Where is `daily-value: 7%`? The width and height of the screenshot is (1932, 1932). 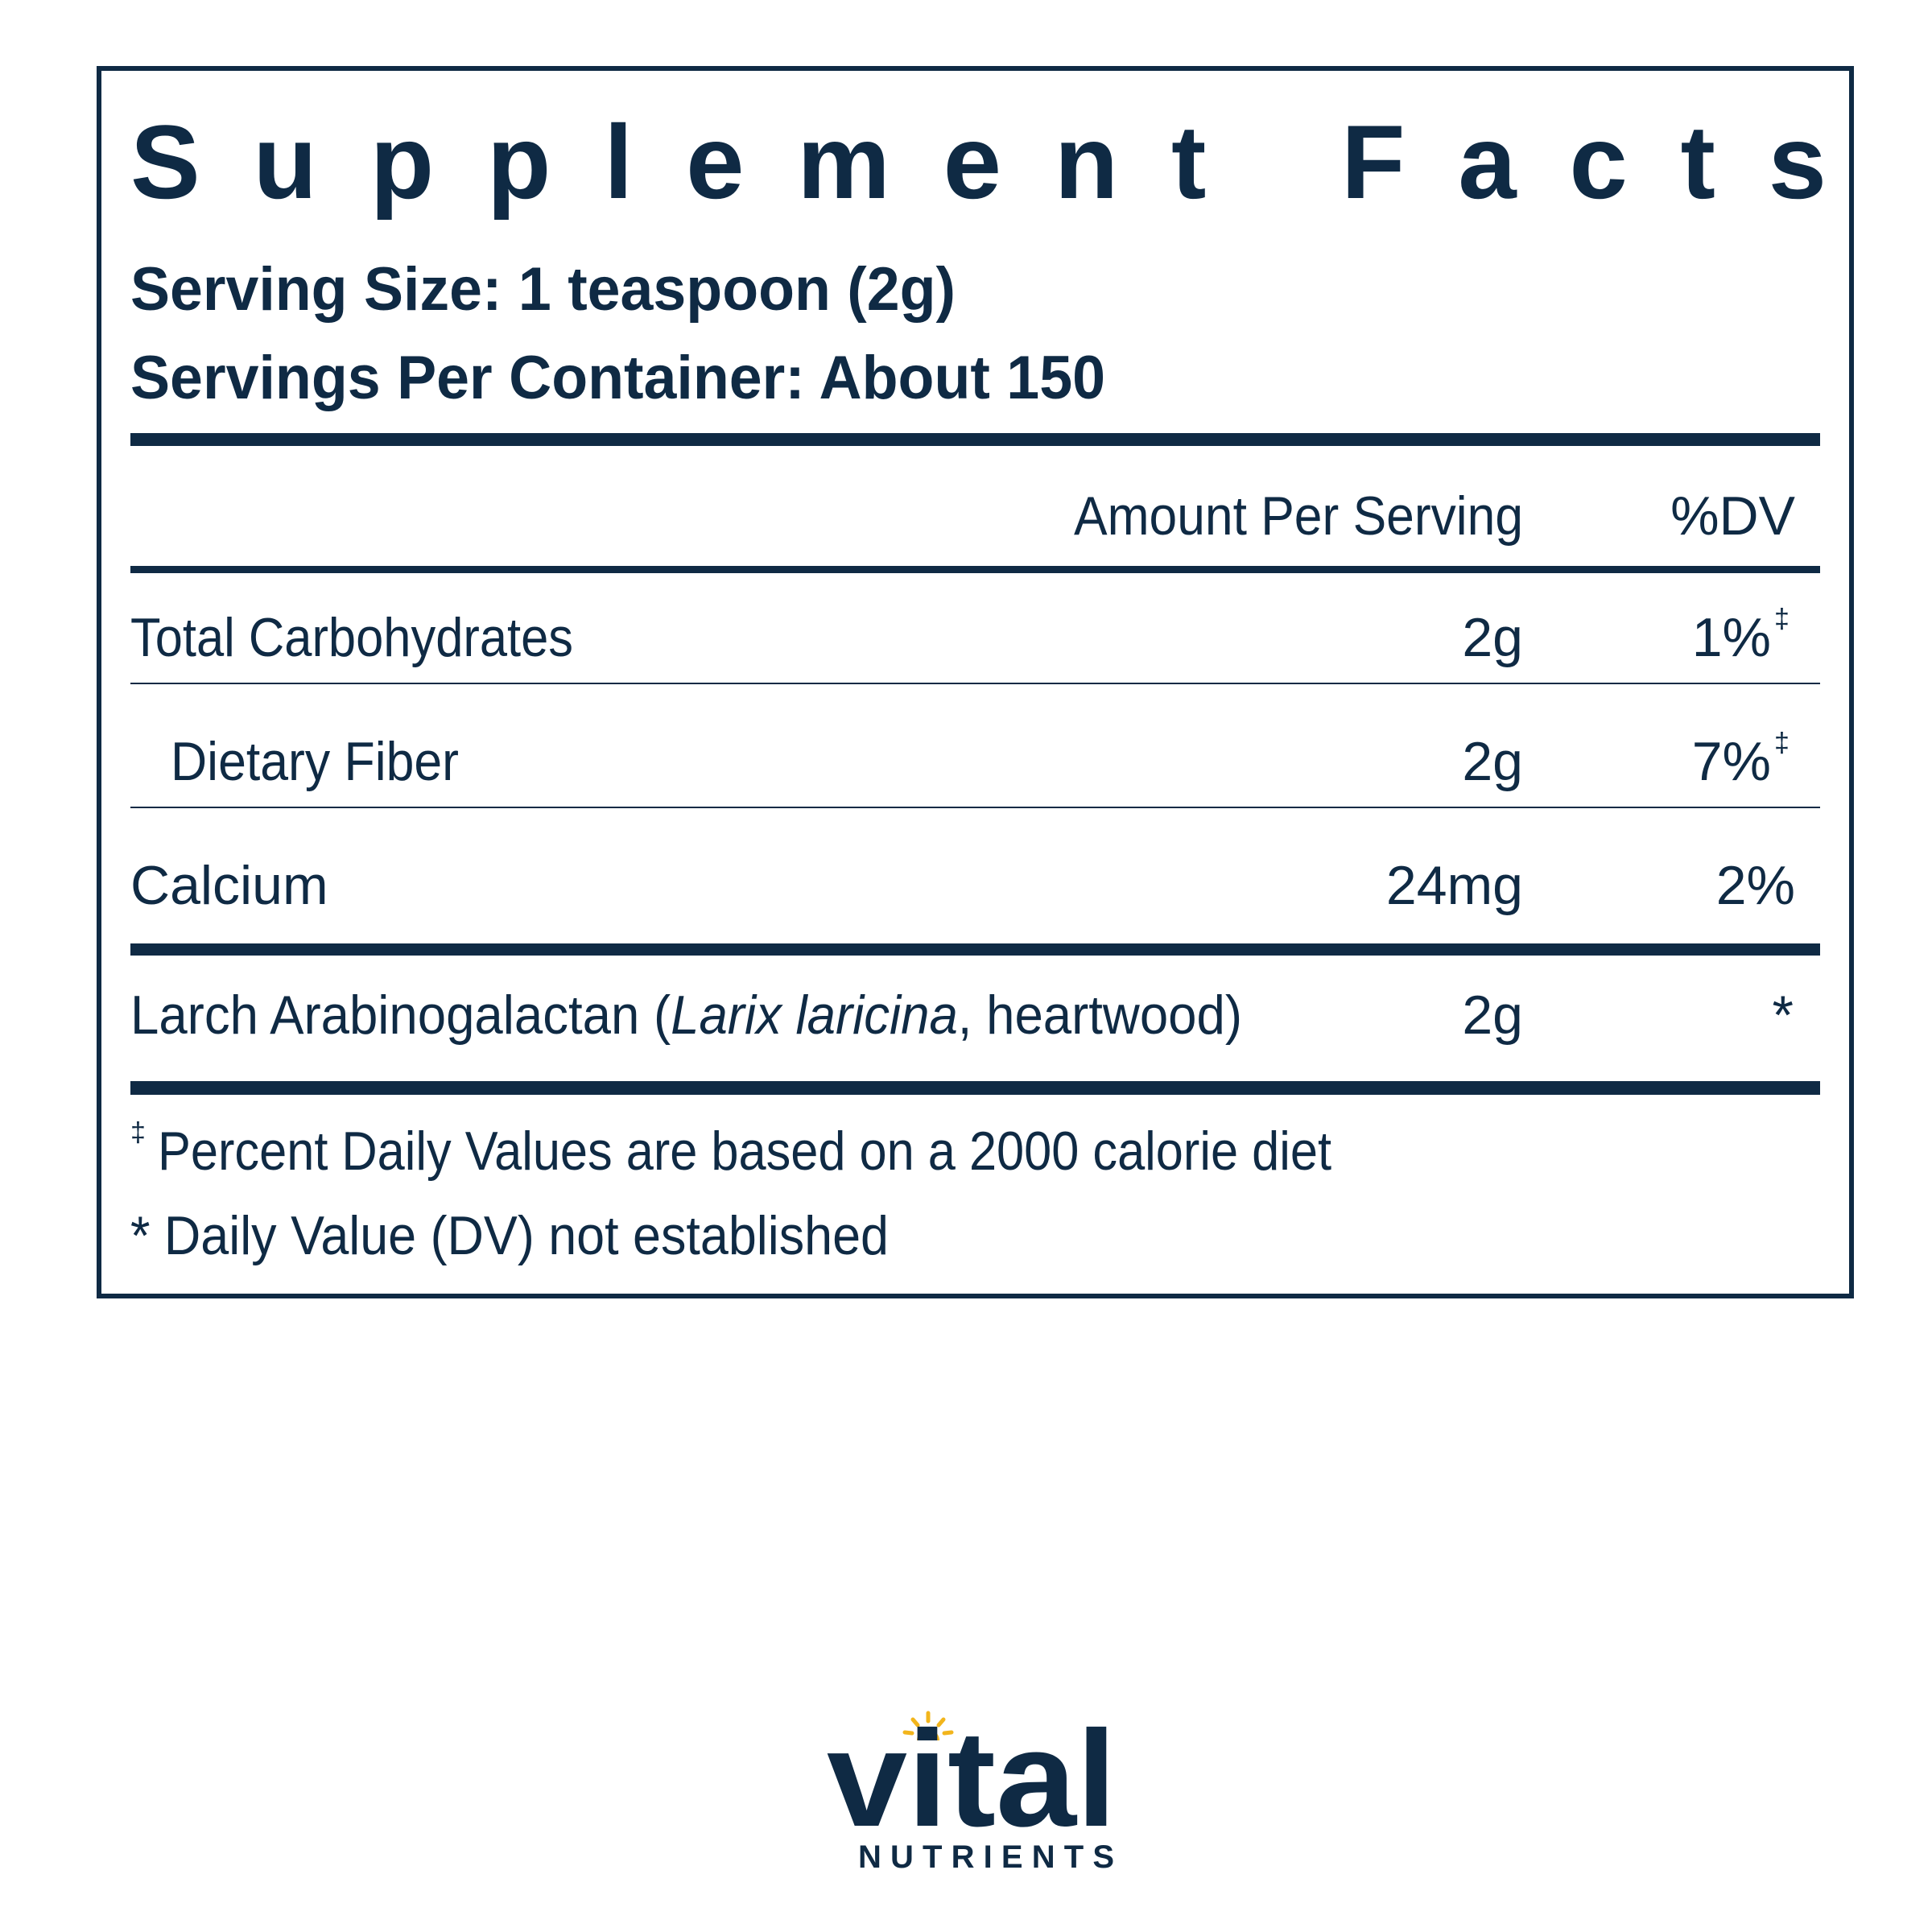
daily-value: 7% is located at coordinates (1731, 761).